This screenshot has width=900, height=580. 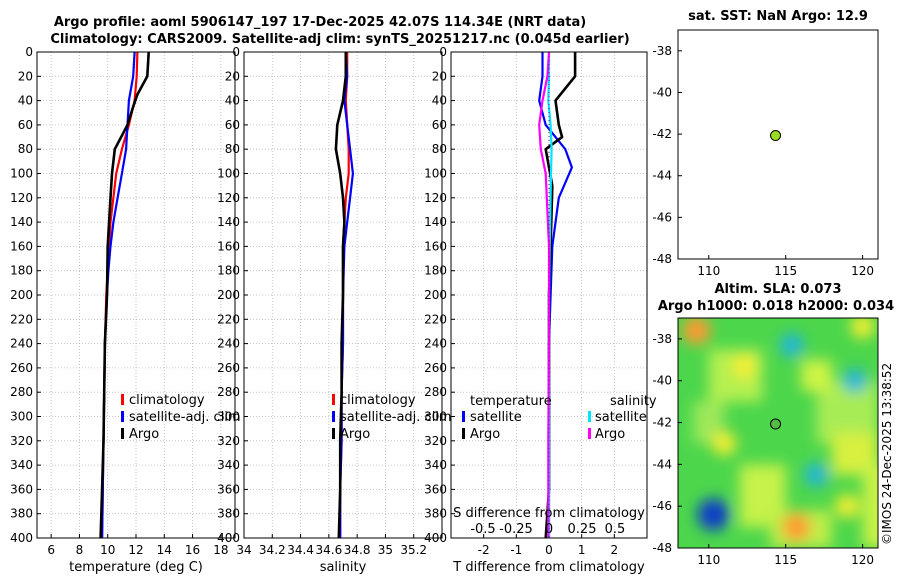 I want to click on x-tick-label: 1, so click(x=582, y=550).